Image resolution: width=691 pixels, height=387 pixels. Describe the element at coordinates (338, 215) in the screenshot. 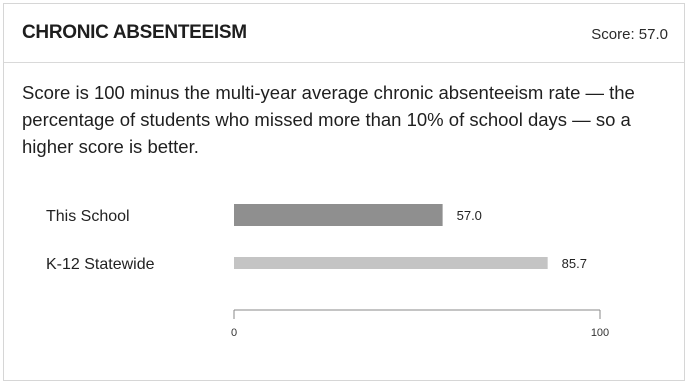

I see `bar-this-school` at that location.